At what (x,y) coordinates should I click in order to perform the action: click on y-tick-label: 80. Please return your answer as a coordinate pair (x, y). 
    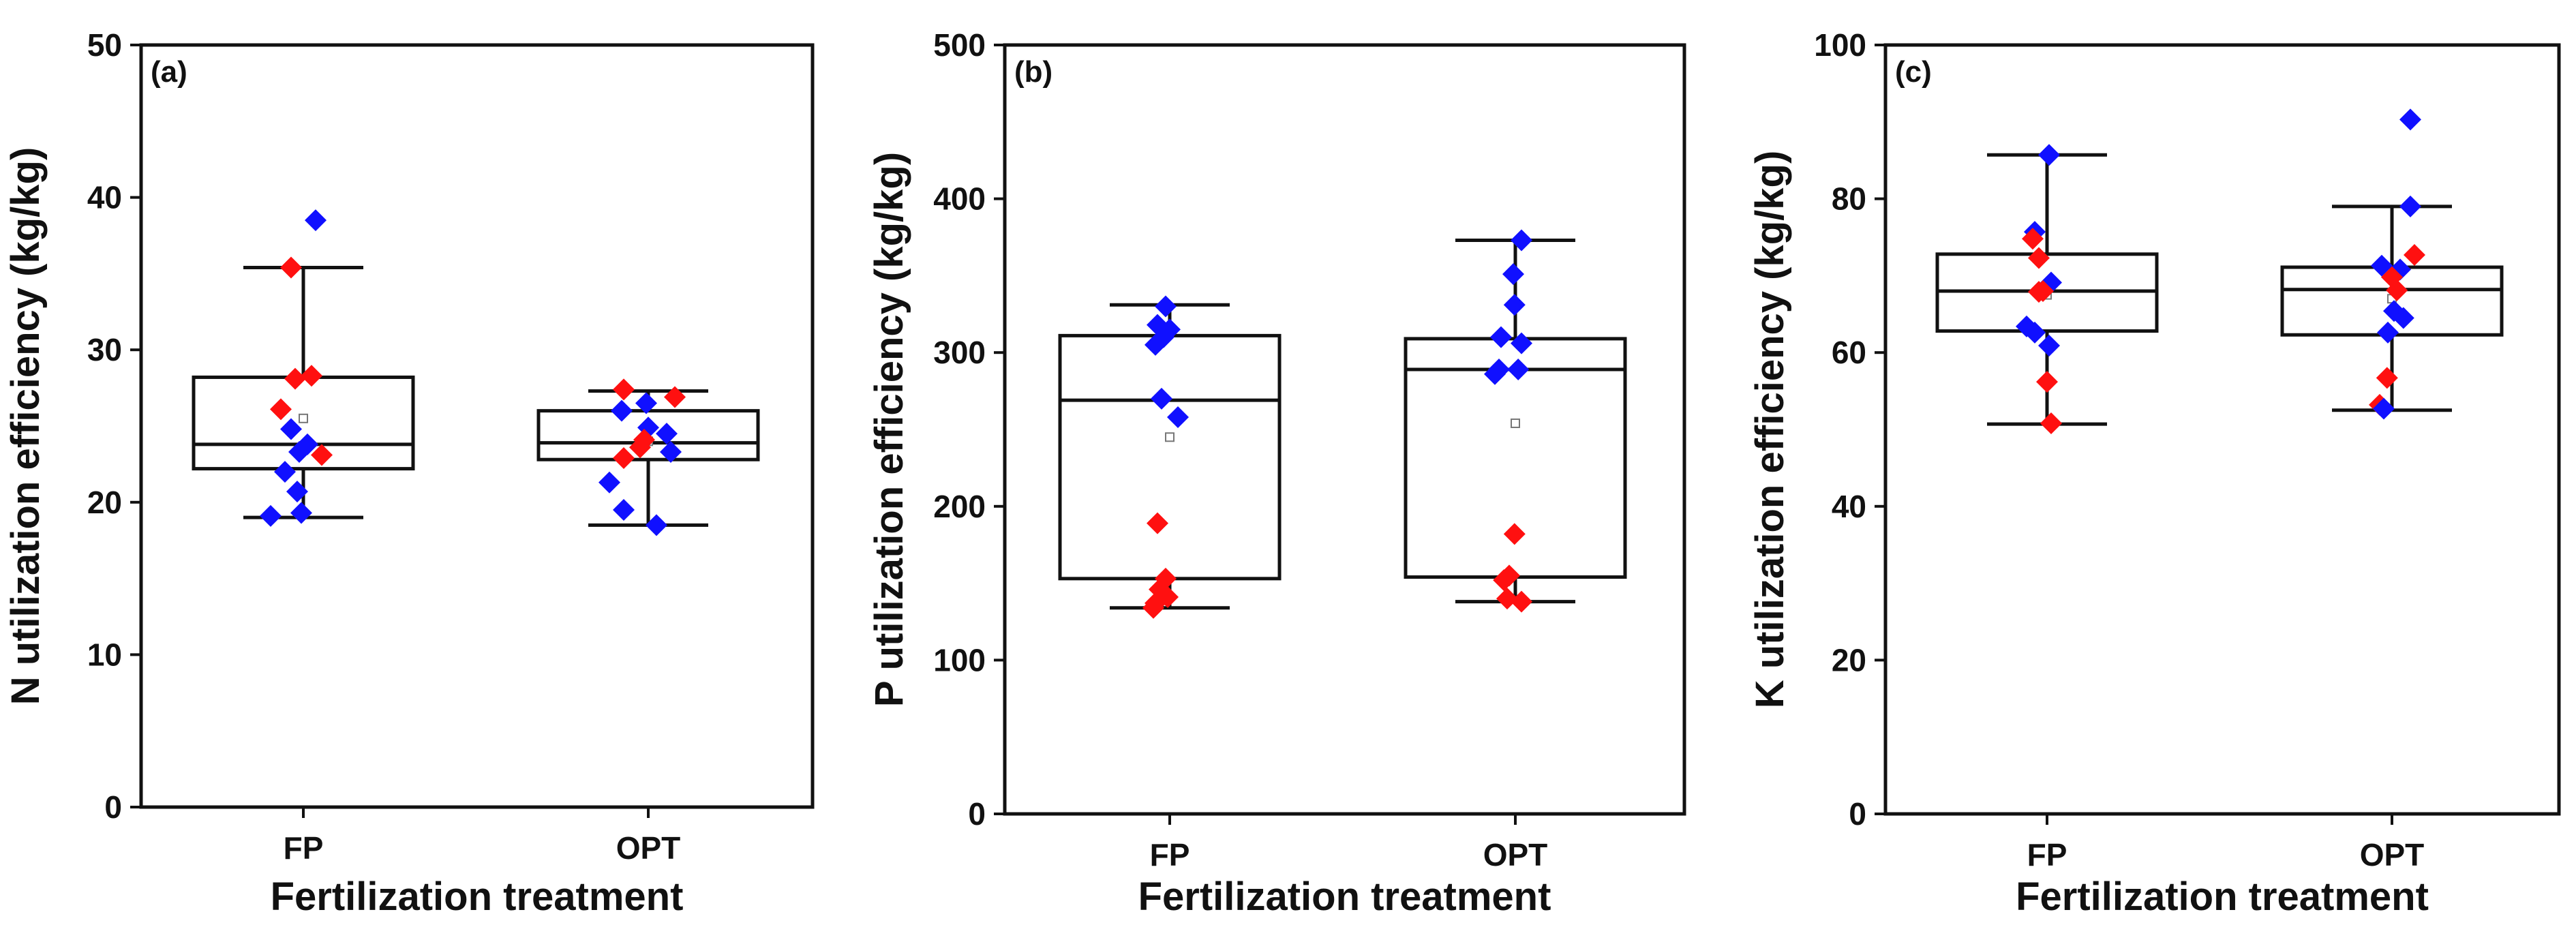
    Looking at the image, I should click on (1849, 199).